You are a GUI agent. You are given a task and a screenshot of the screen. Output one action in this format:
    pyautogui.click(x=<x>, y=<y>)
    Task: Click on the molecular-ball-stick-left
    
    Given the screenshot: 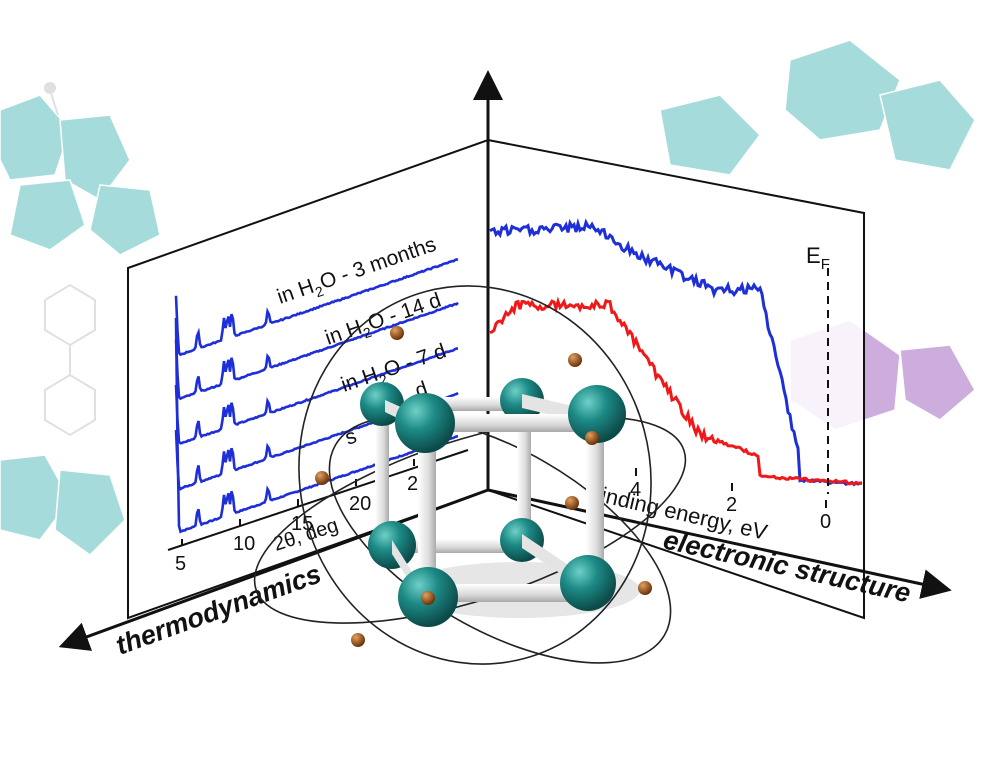 What is the action you would take?
    pyautogui.click(x=70, y=259)
    